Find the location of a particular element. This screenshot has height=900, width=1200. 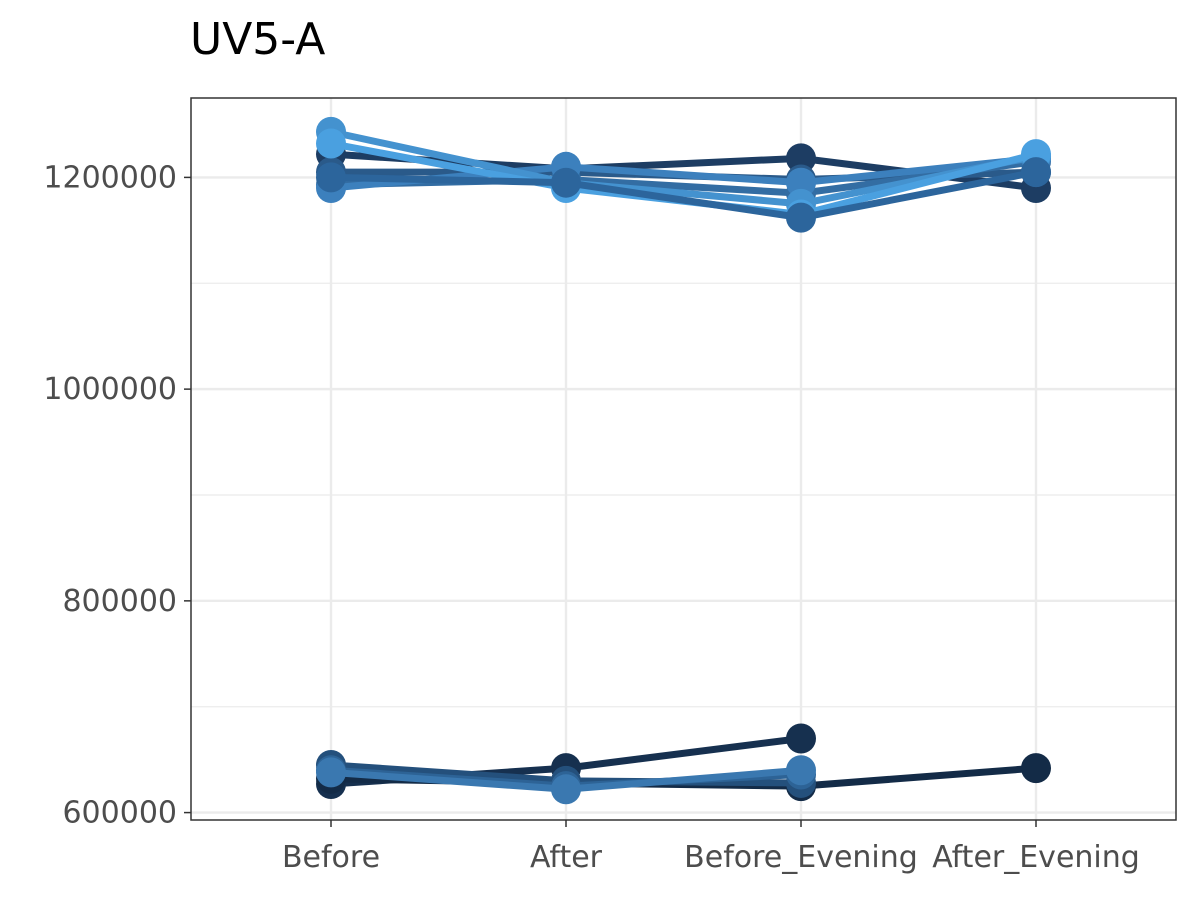

y-tick-label: 800000 is located at coordinates (119, 601).